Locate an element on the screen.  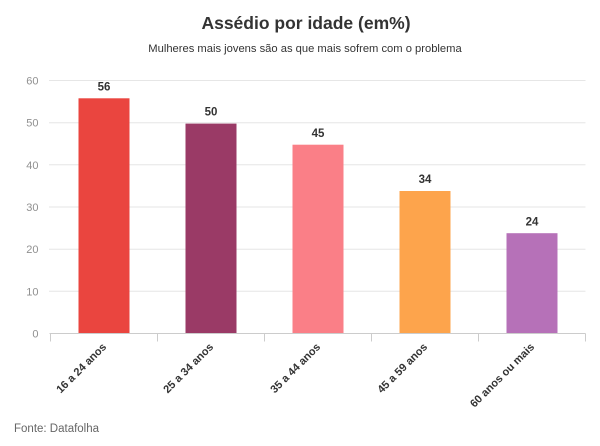
svg-text: Fonte: Datafolha is located at coordinates (57, 429).